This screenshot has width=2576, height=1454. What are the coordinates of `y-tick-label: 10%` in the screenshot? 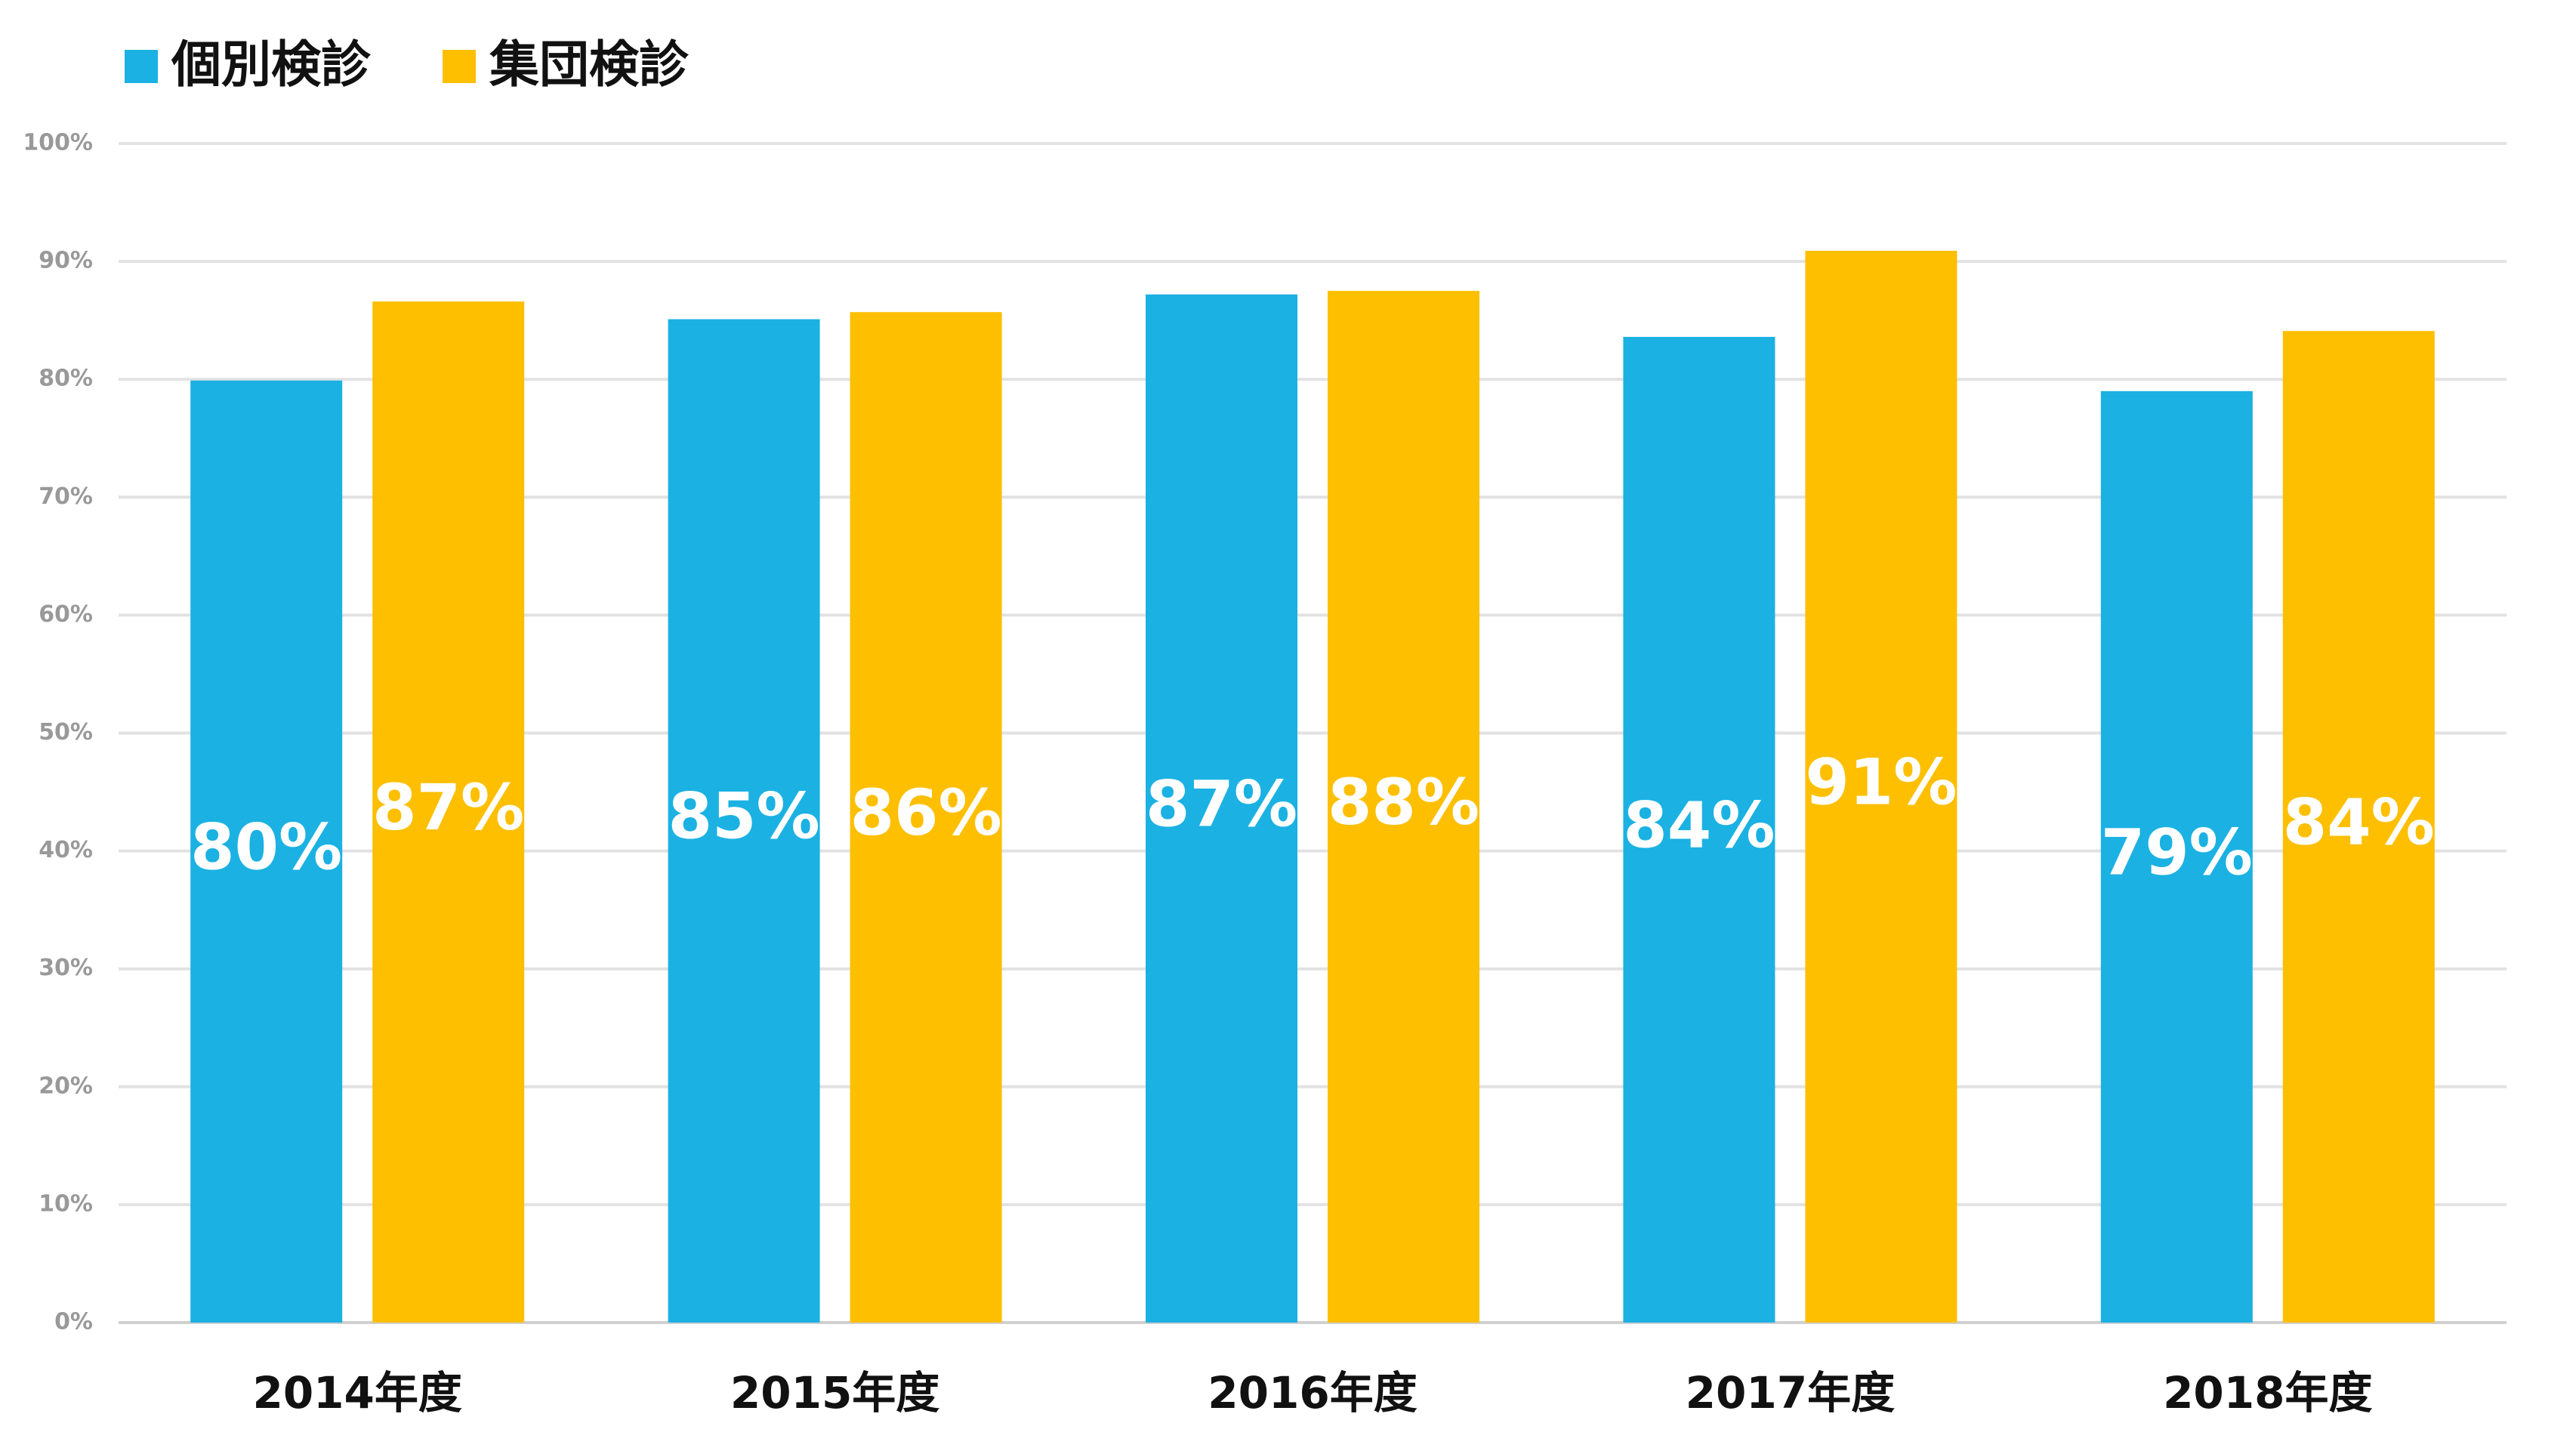 It's located at (66, 1203).